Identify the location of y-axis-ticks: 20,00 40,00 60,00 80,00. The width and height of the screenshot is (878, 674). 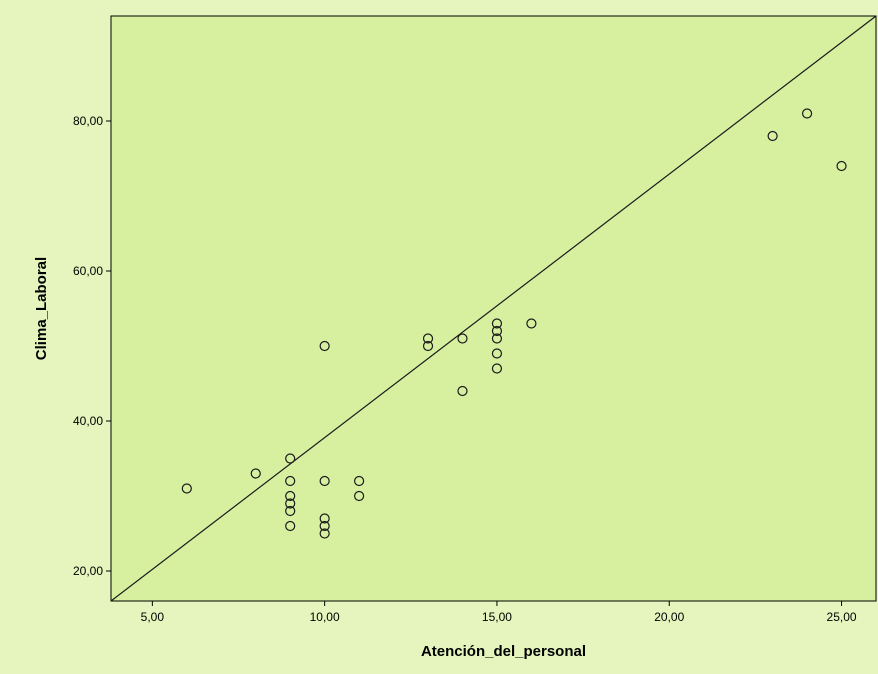
(92, 346).